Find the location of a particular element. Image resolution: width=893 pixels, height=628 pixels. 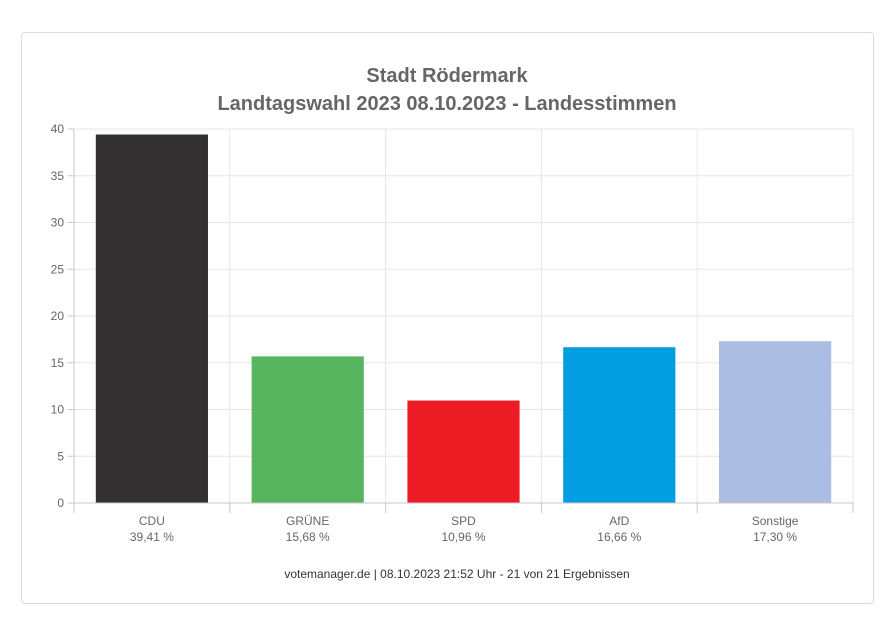

y-tick-label: 35 is located at coordinates (58, 176).